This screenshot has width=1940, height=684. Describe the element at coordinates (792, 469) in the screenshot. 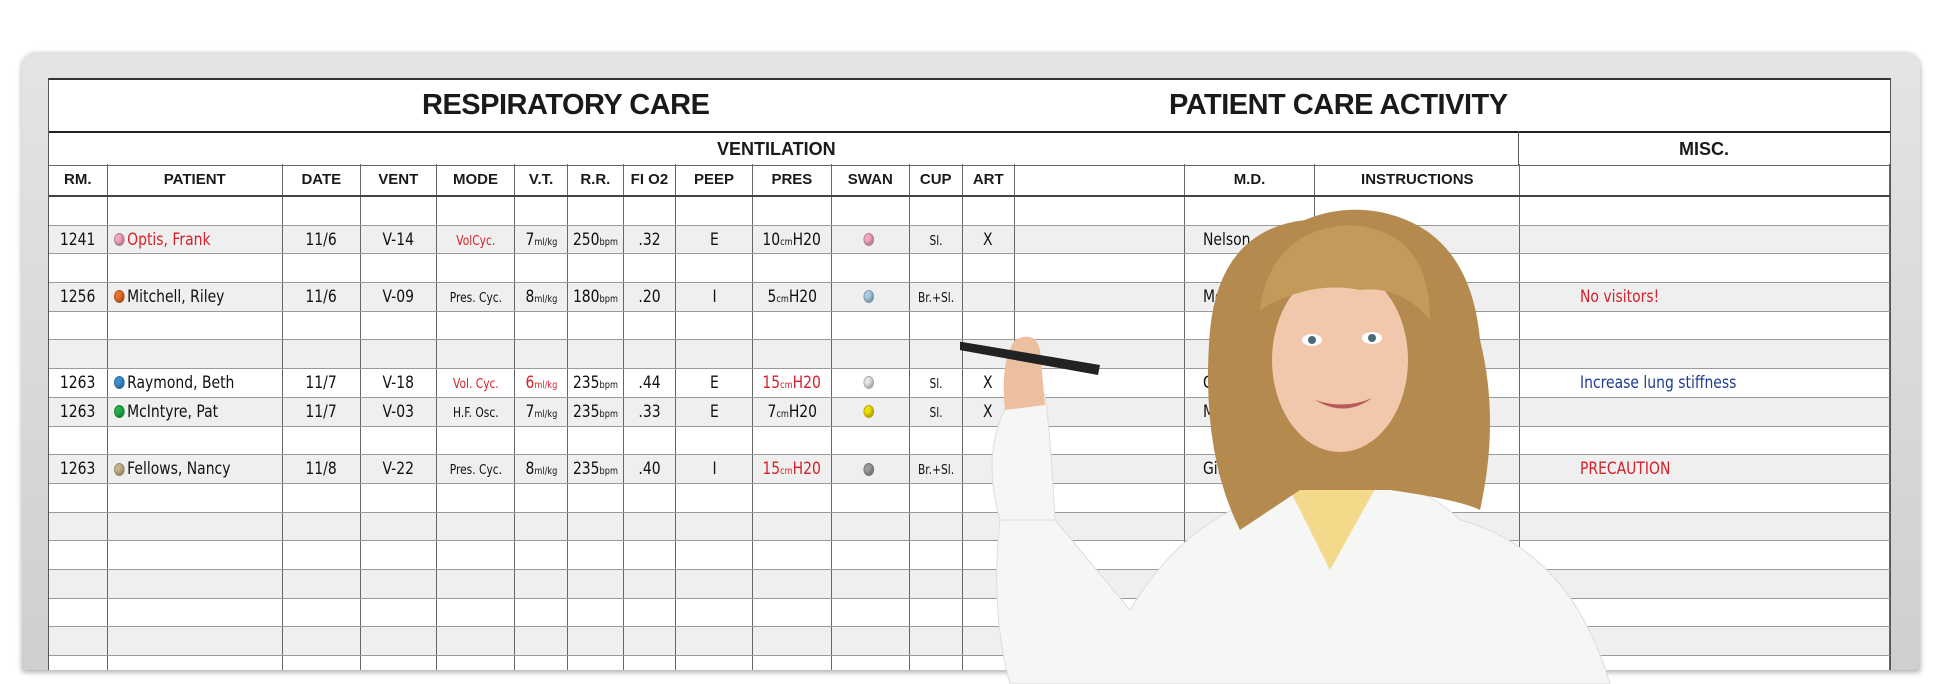

I see `cell-pres: 15cmH20` at that location.